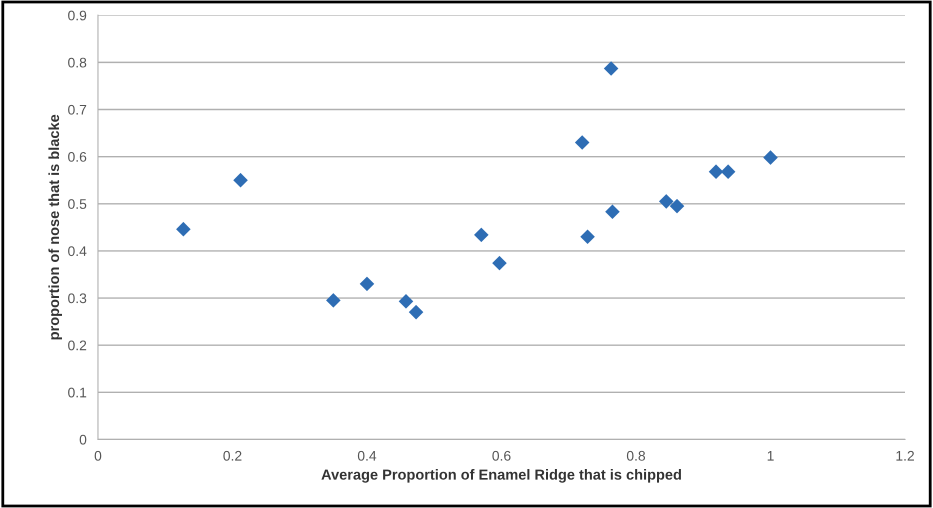 This screenshot has width=933, height=508. What do you see at coordinates (367, 455) in the screenshot?
I see `x-tick-label: 0.4` at bounding box center [367, 455].